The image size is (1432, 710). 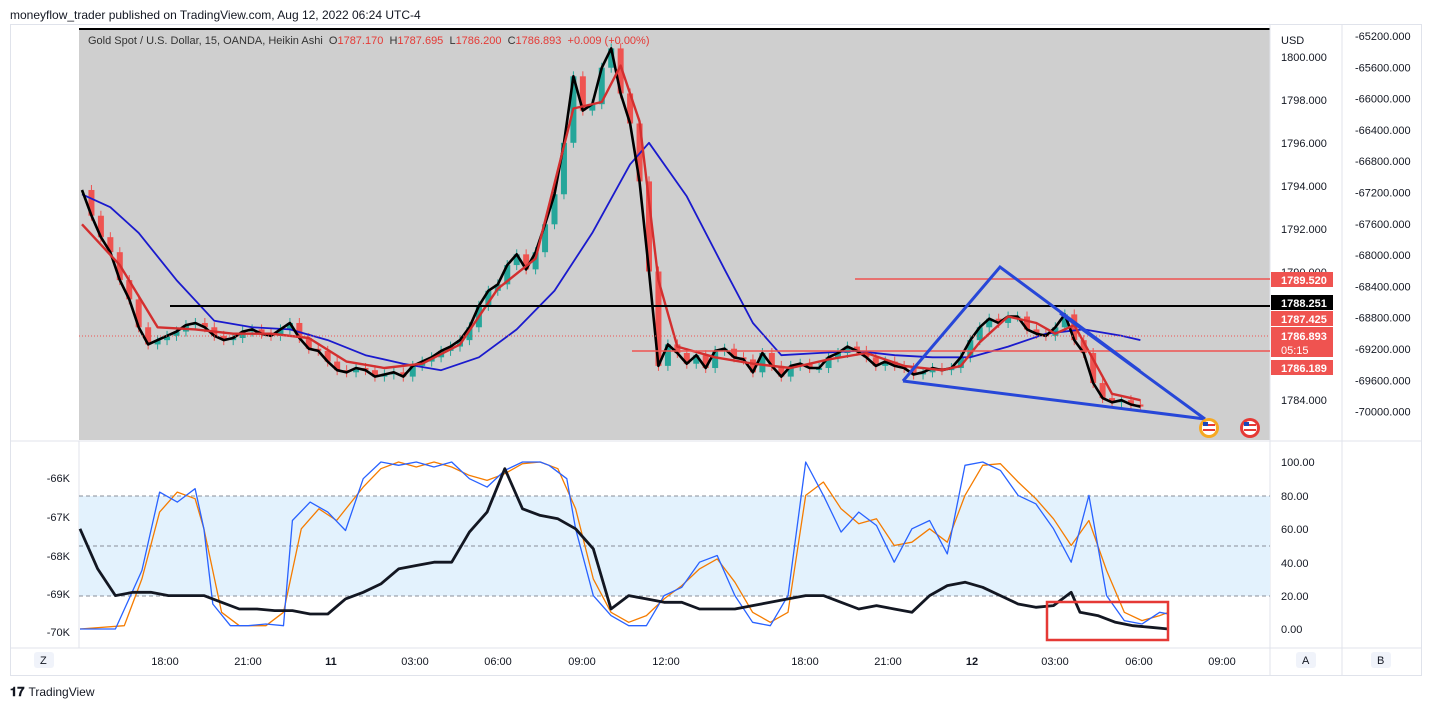 What do you see at coordinates (1383, 100) in the screenshot?
I see `secondary-tick: -66000.000` at bounding box center [1383, 100].